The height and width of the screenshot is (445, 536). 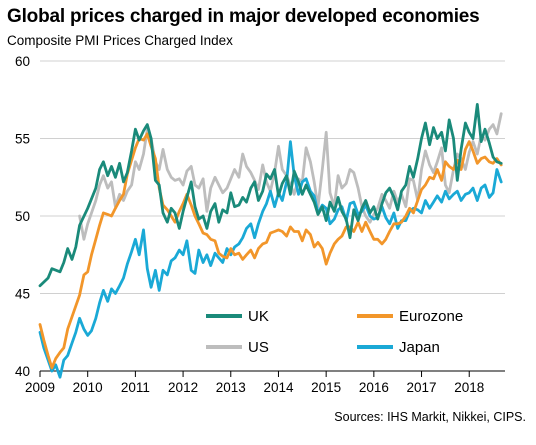 What do you see at coordinates (278, 387) in the screenshot?
I see `x-tick-label: 2014` at bounding box center [278, 387].